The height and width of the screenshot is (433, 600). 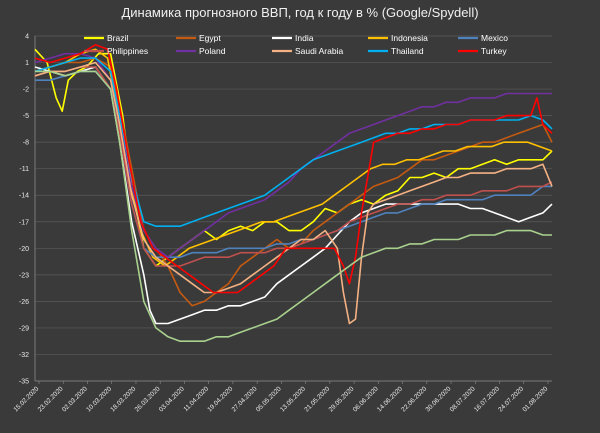 I want to click on y-tick-label: 1, so click(x=27, y=63).